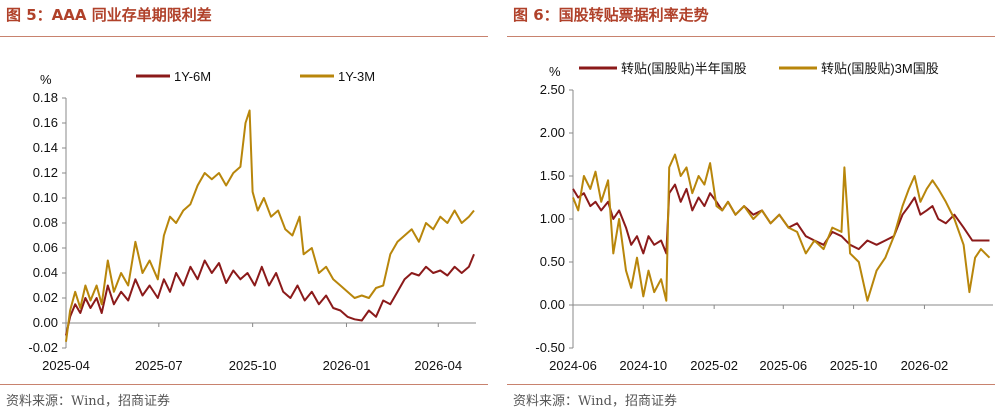 The image size is (1003, 415). I want to click on chart-title: 图 5：AAA 同业存单期限利差, so click(109, 15).